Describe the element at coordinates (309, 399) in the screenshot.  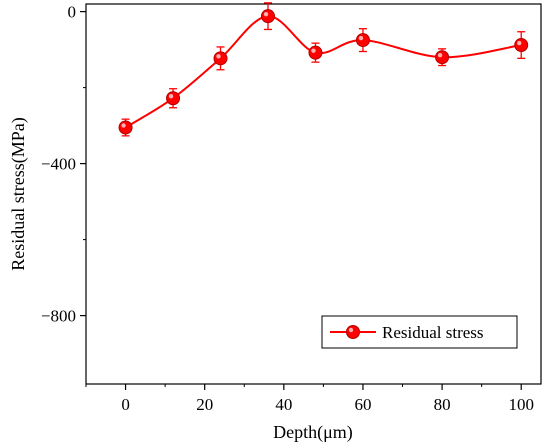
I see `x-axis: 0 20 40 60 80 100` at that location.